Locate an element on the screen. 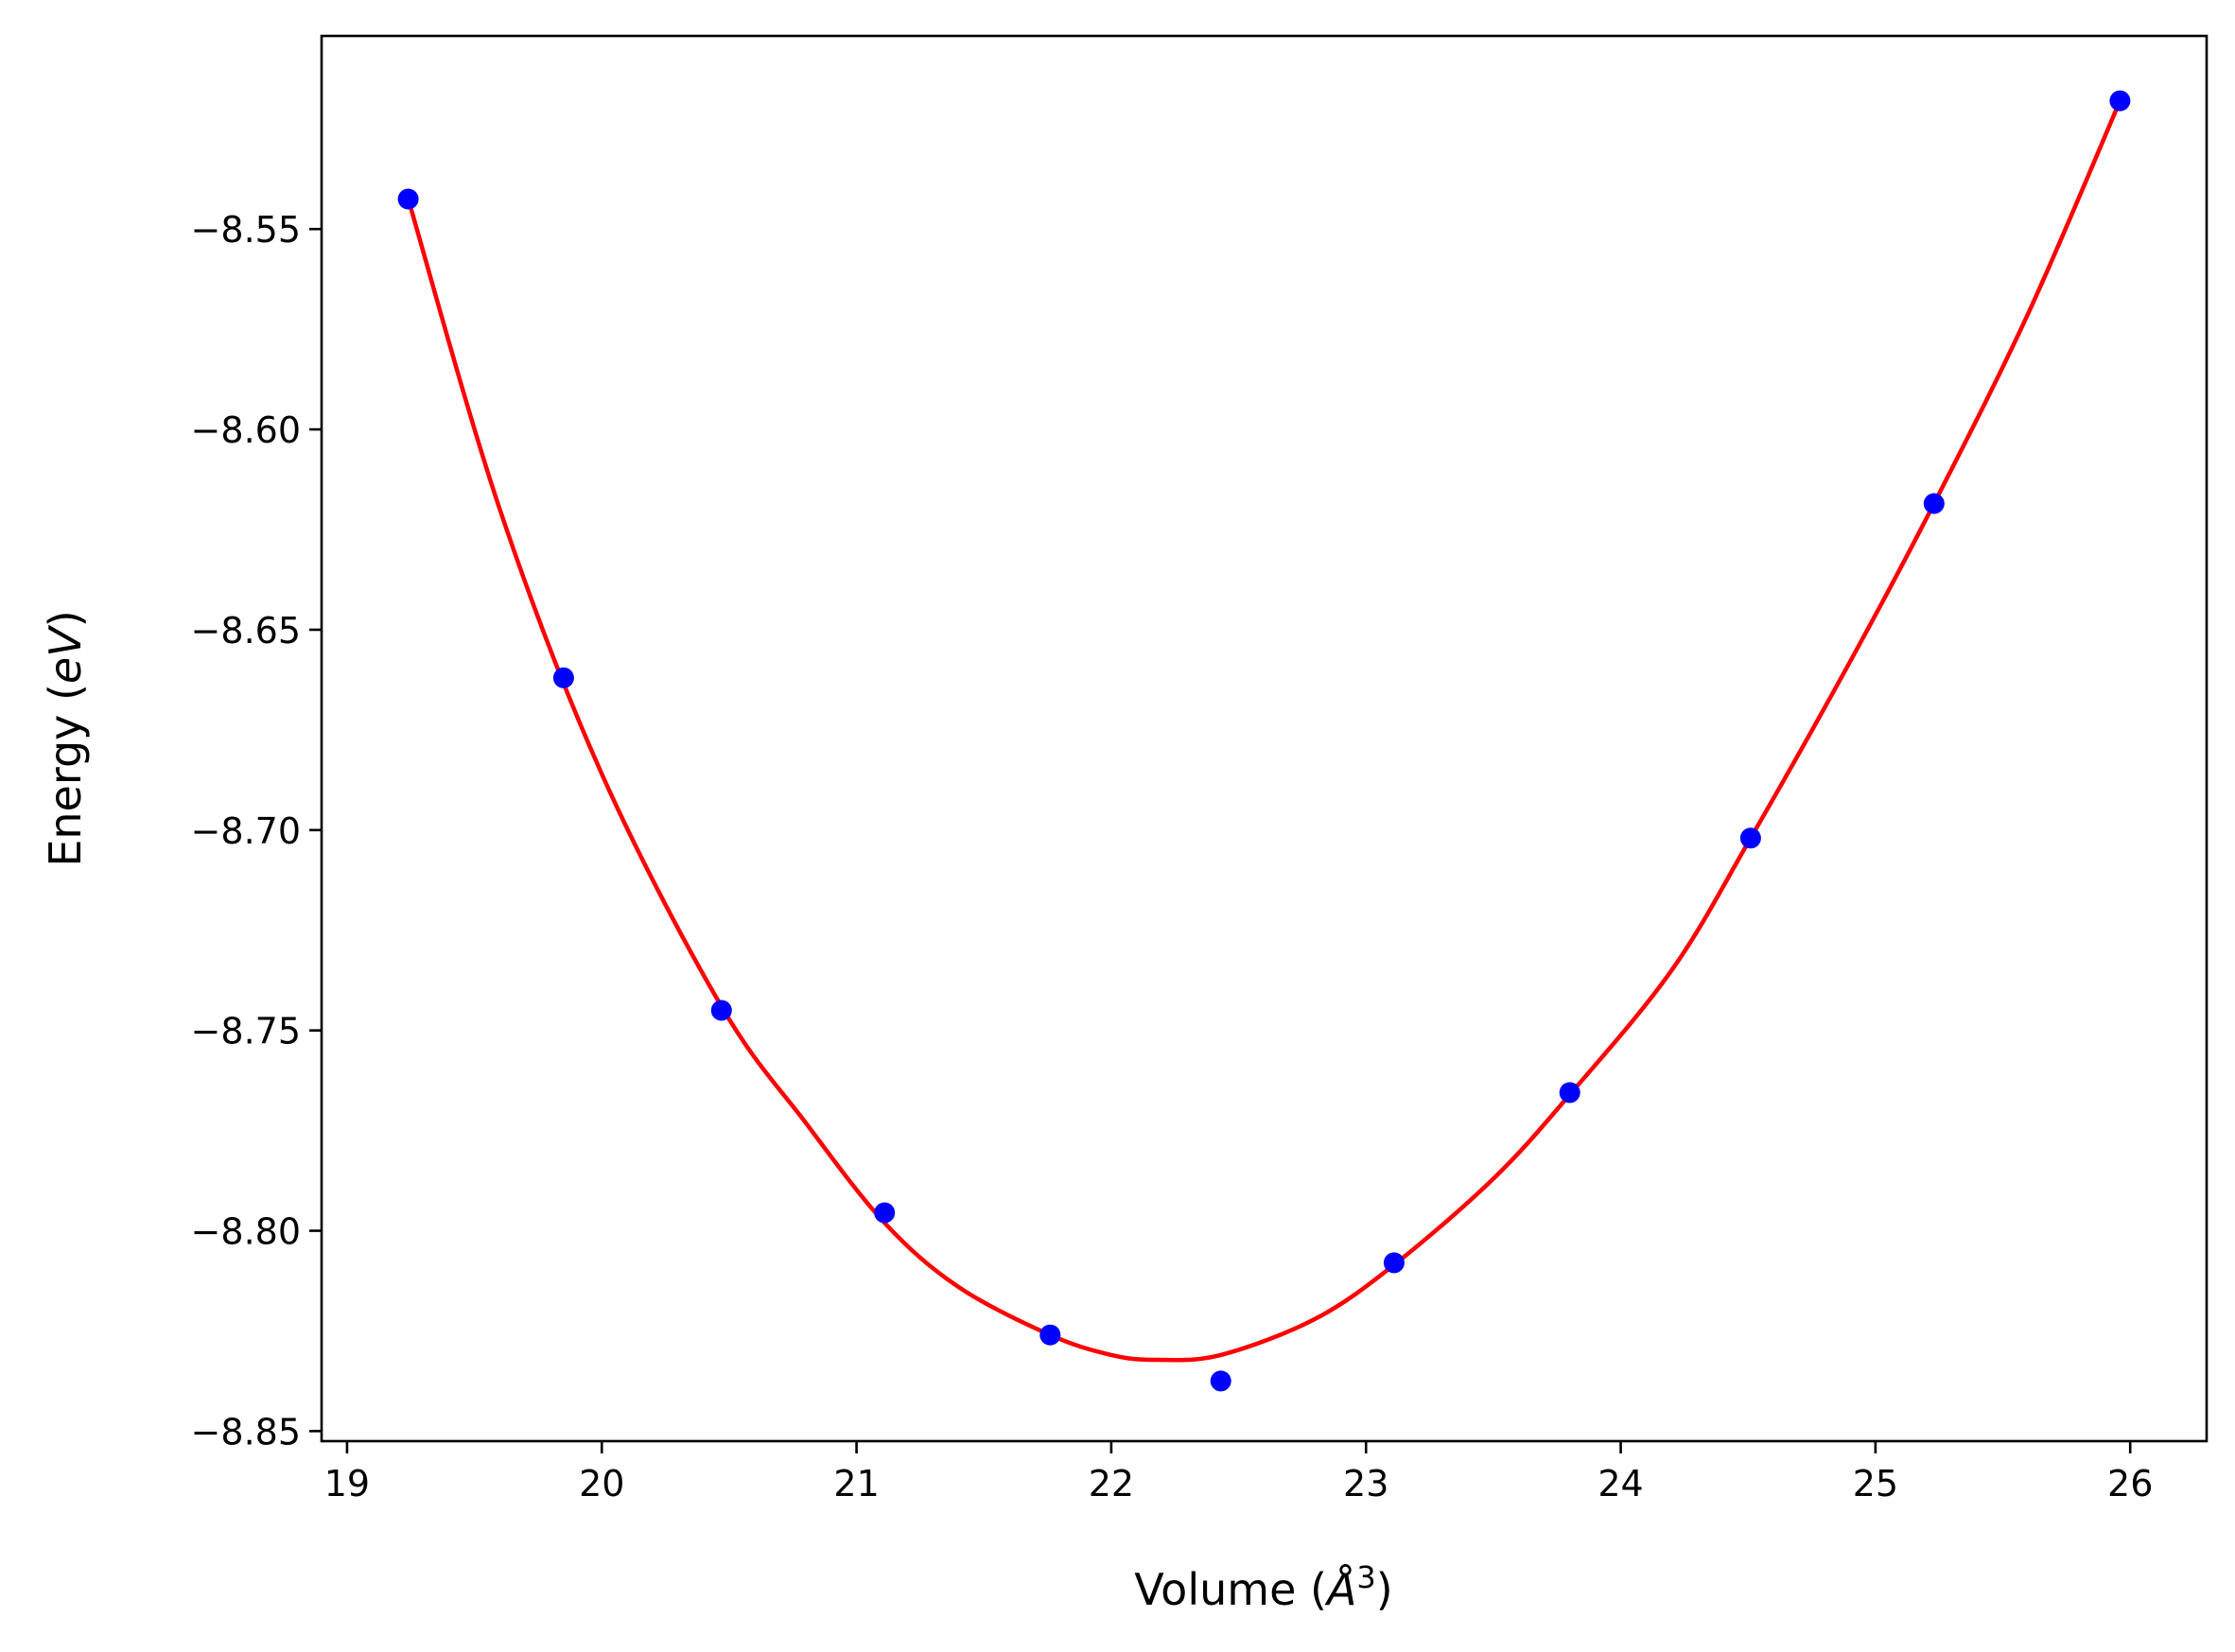 The height and width of the screenshot is (1652, 2235). y-axis-label-suffix: ) is located at coordinates (65, 618).